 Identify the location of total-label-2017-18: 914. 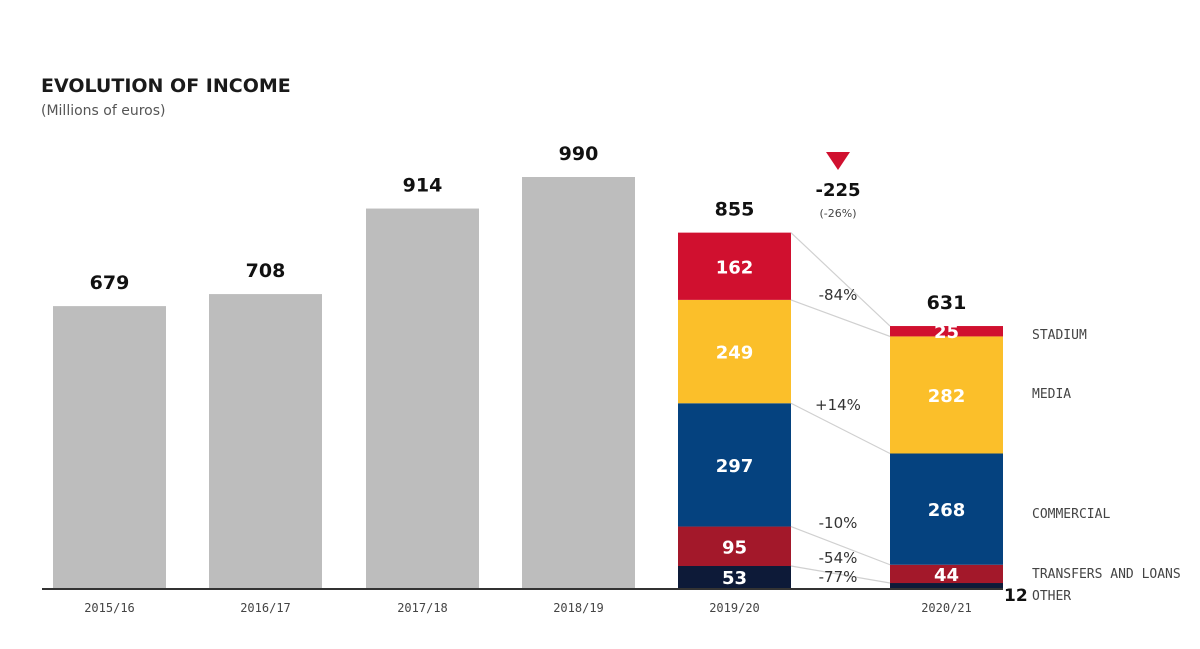
(423, 186).